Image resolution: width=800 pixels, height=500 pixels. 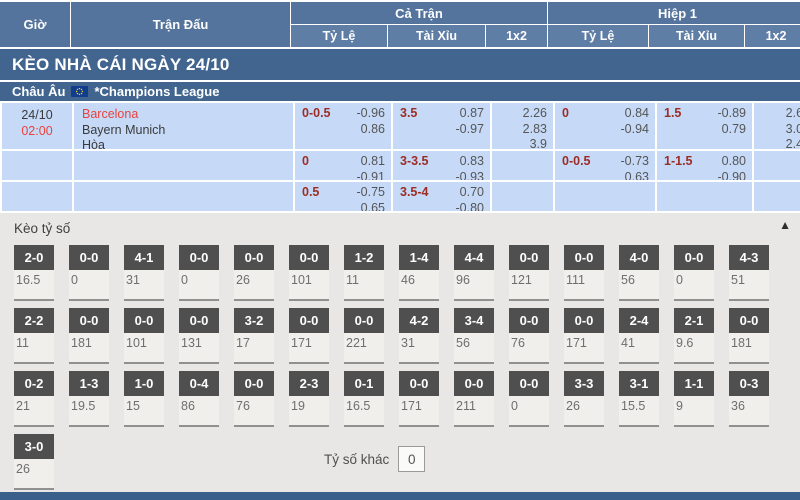 What do you see at coordinates (144, 411) in the screenshot?
I see `score-odds: 15` at bounding box center [144, 411].